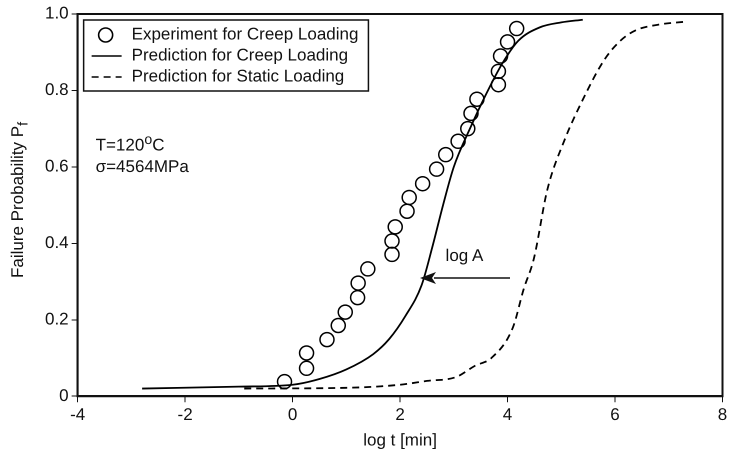  What do you see at coordinates (238, 76) in the screenshot?
I see `legend-label: Prediction for Static Loading` at bounding box center [238, 76].